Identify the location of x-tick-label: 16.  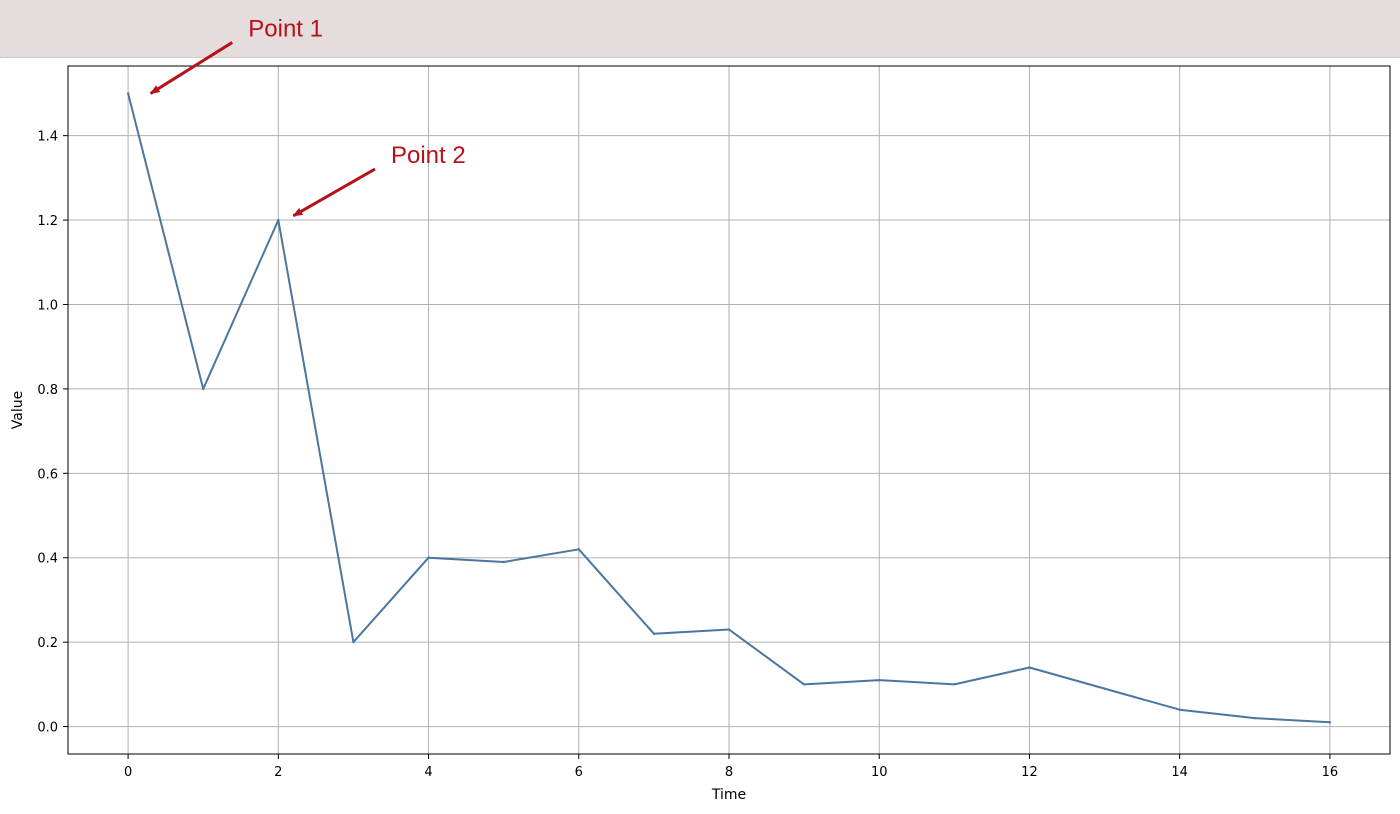
(1330, 772).